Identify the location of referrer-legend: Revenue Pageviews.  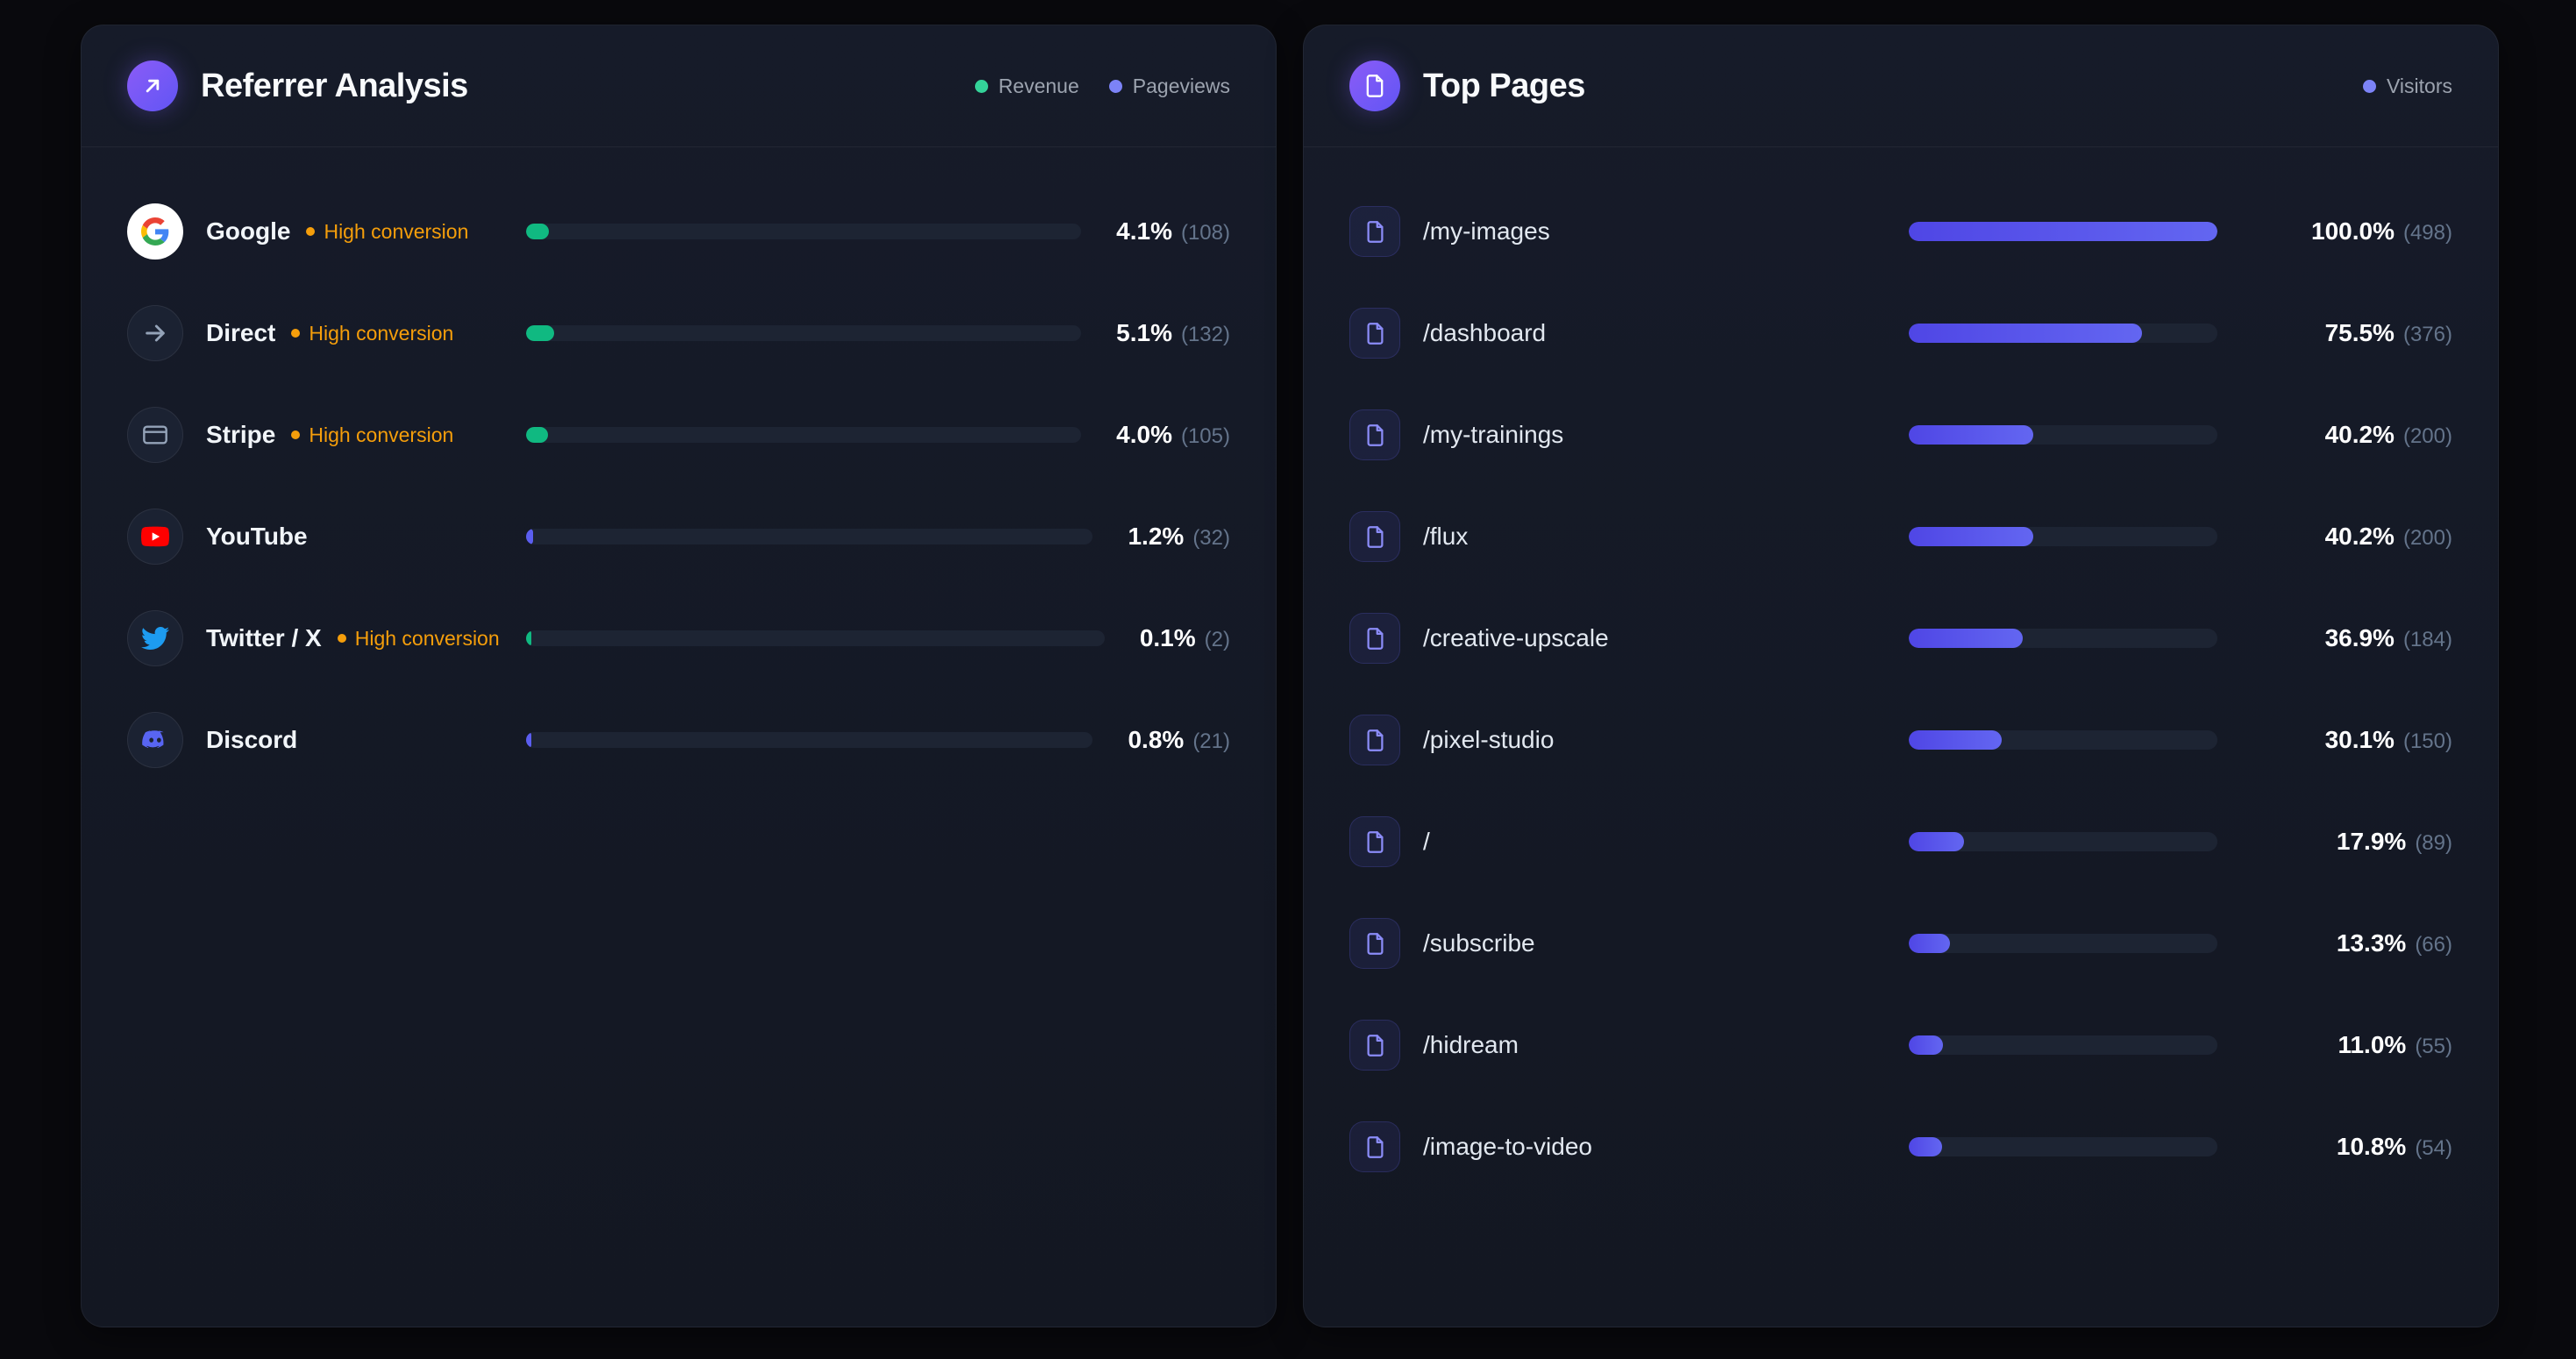
(1102, 86).